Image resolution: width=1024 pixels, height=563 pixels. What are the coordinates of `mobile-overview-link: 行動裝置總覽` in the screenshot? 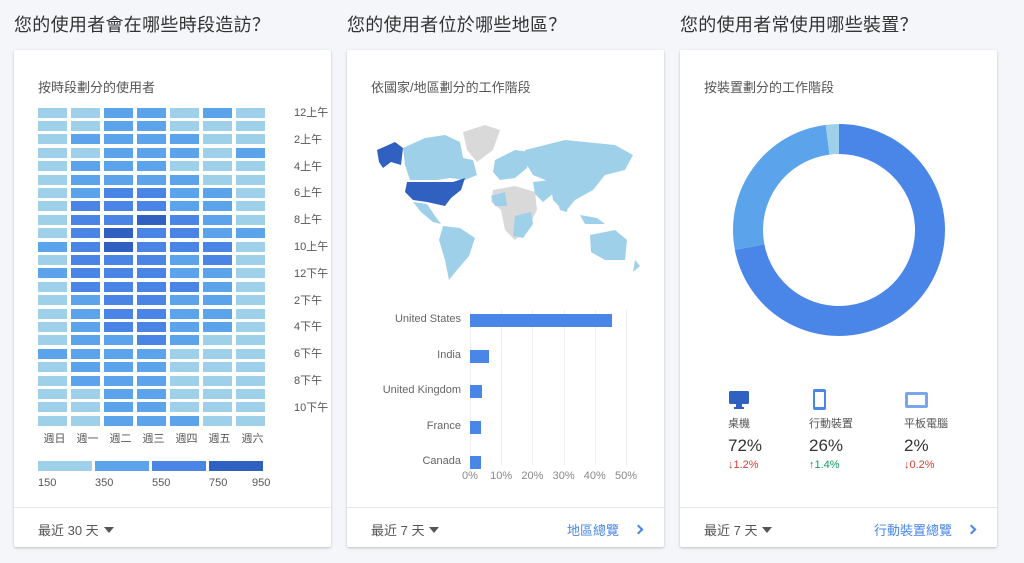 It's located at (925, 529).